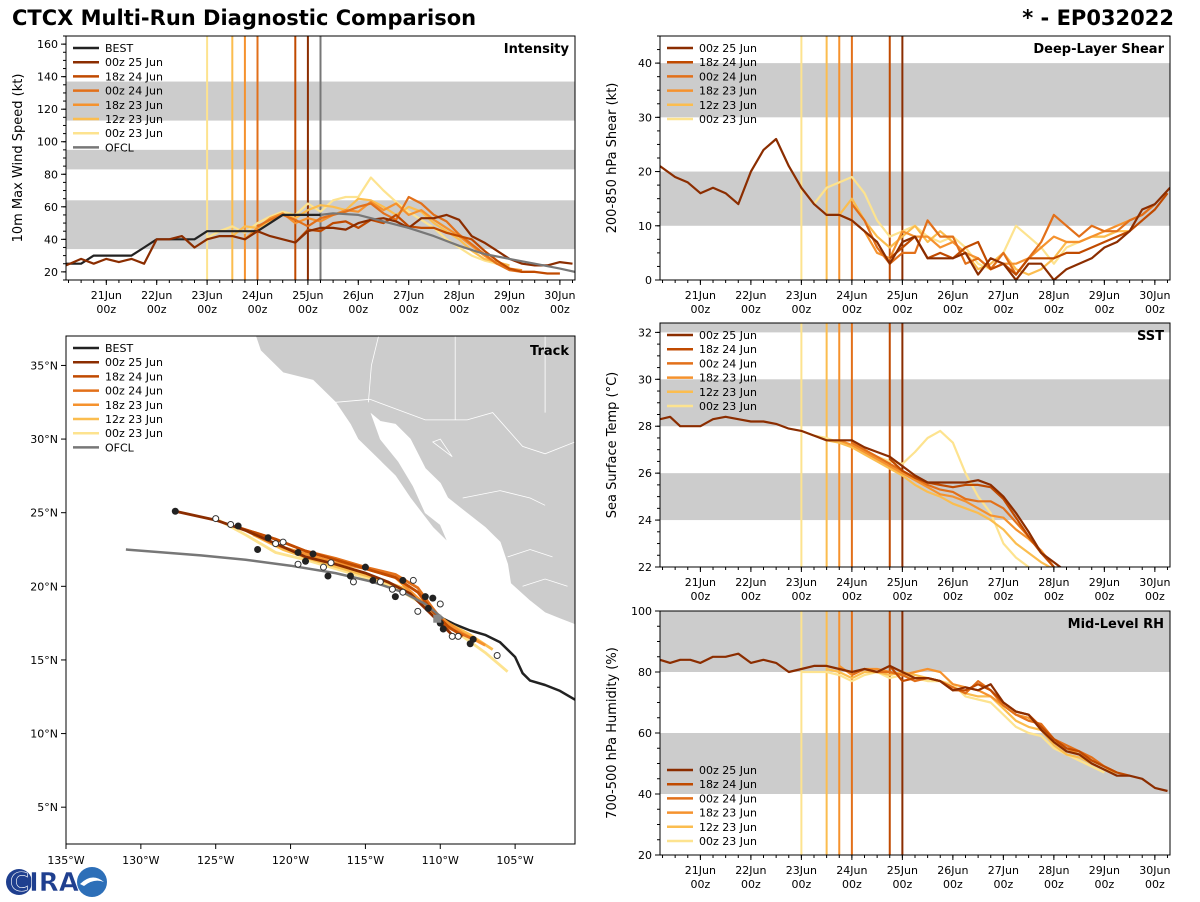  What do you see at coordinates (728, 335) in the screenshot?
I see `sst-legend-label: 00z 25 Jun` at bounding box center [728, 335].